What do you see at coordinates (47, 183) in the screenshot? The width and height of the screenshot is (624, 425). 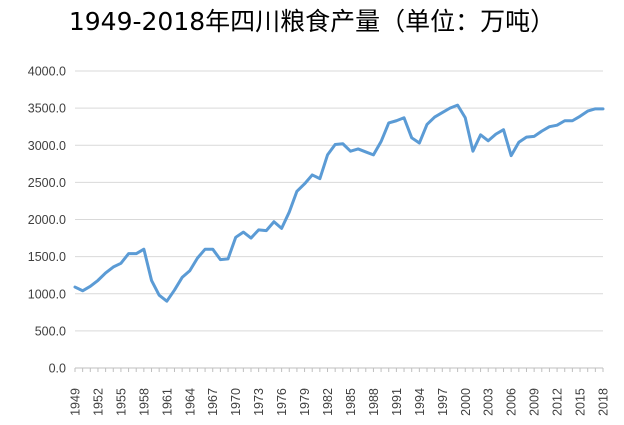 I see `y-tick-label: 2500.0` at bounding box center [47, 183].